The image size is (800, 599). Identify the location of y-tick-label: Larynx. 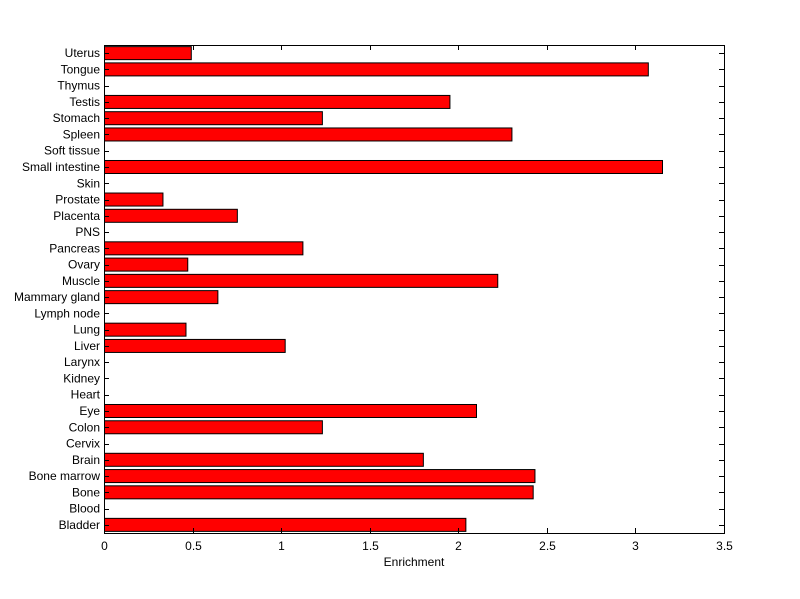
(82, 362).